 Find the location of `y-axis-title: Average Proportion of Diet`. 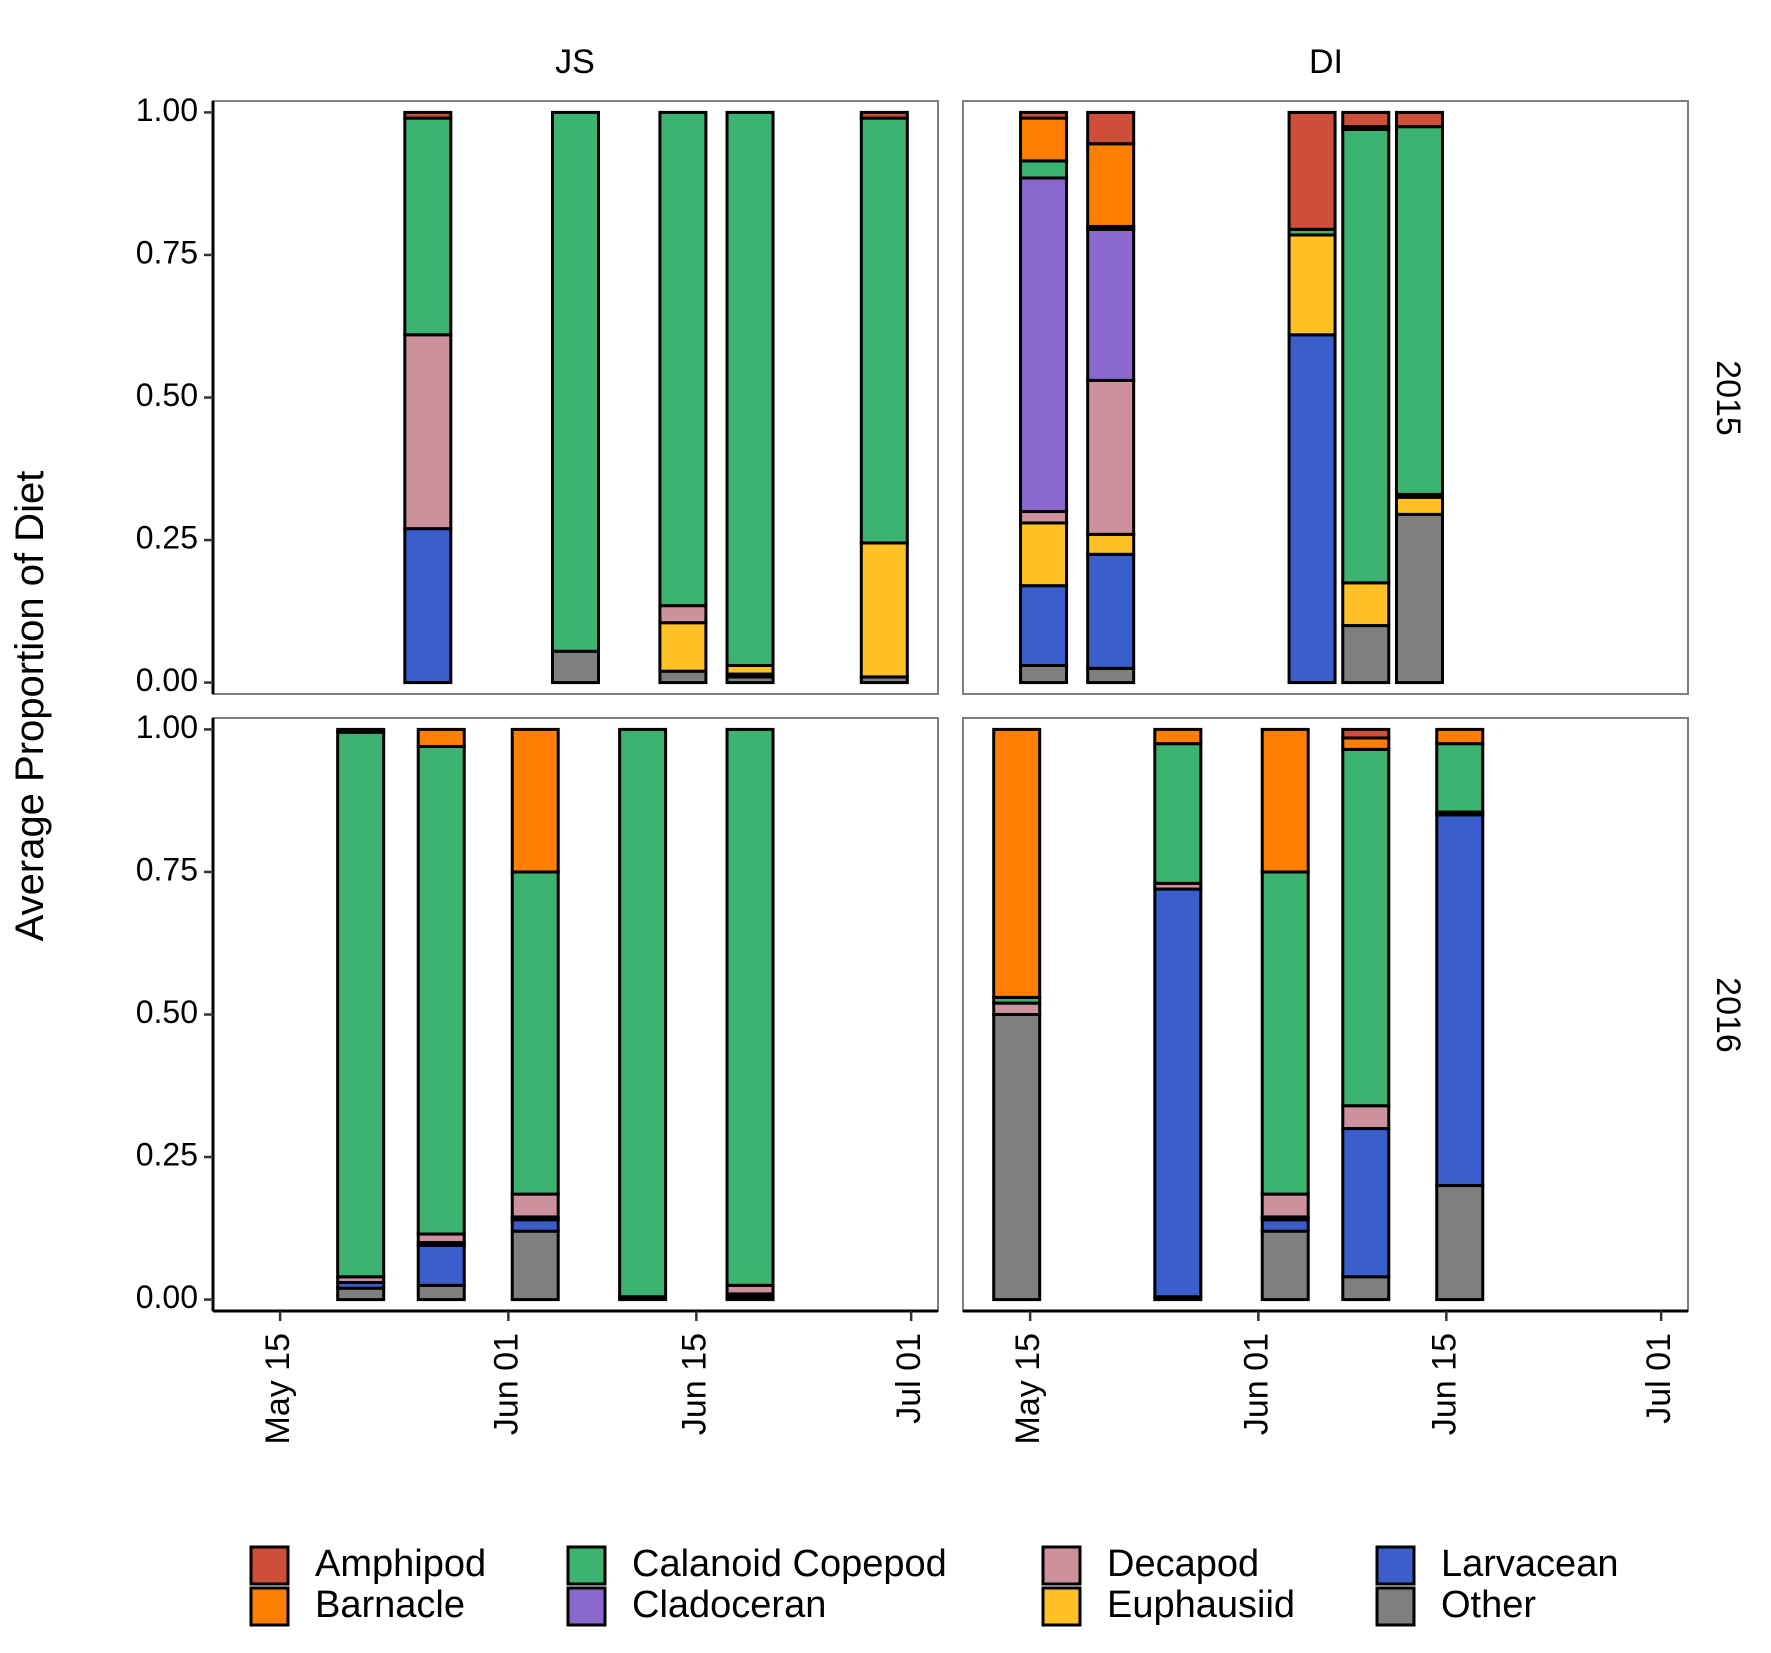

y-axis-title: Average Proportion of Diet is located at coordinates (30, 706).